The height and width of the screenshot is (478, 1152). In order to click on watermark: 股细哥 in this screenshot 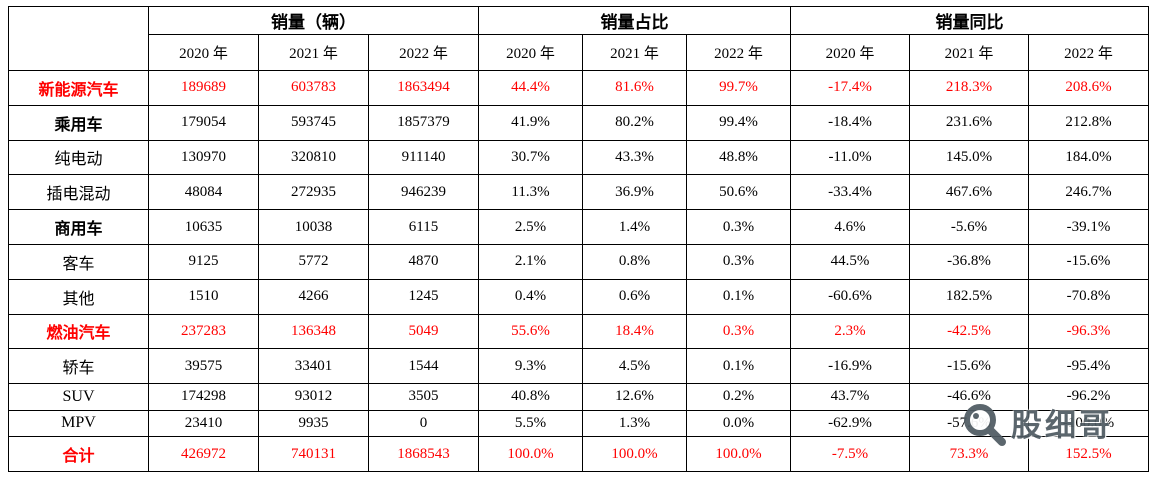, I will do `click(1054, 425)`.